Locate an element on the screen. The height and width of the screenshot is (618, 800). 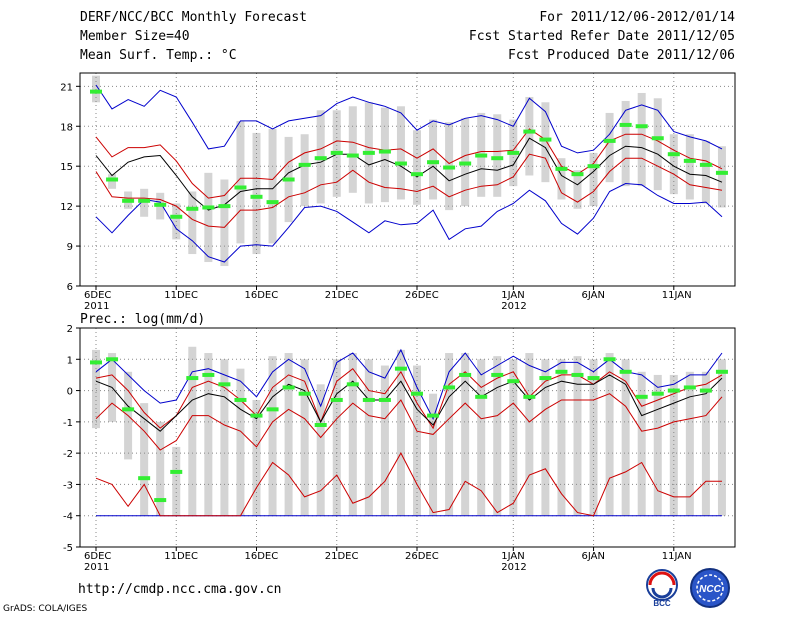
ncc-logo: NCC is located at coordinates (709, 588).